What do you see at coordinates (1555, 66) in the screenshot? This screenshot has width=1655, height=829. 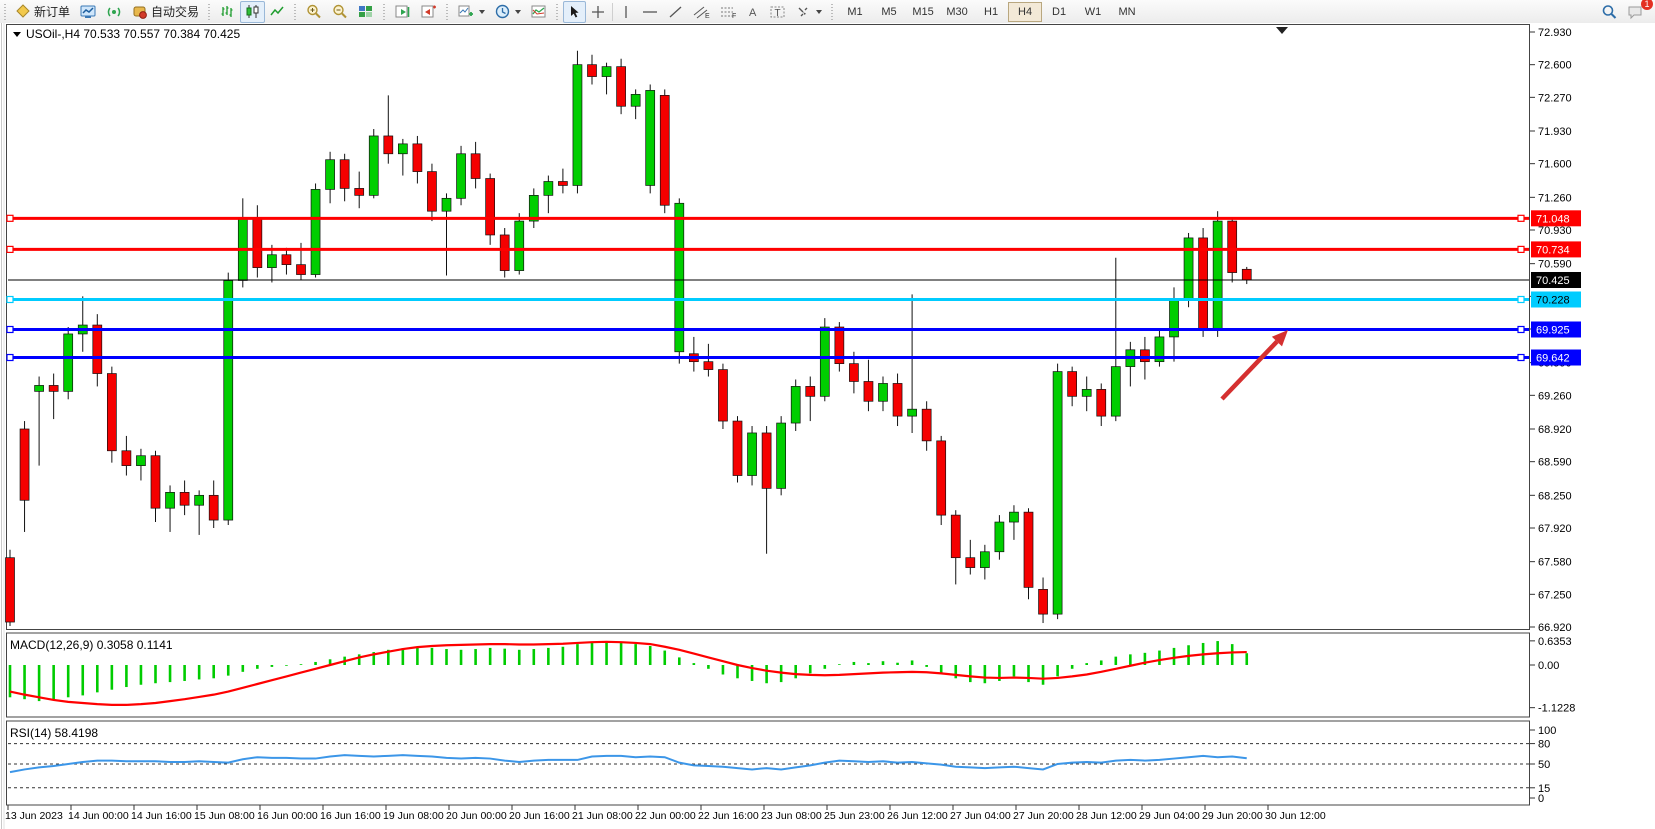 I see `price-tick-label: 72.600` at bounding box center [1555, 66].